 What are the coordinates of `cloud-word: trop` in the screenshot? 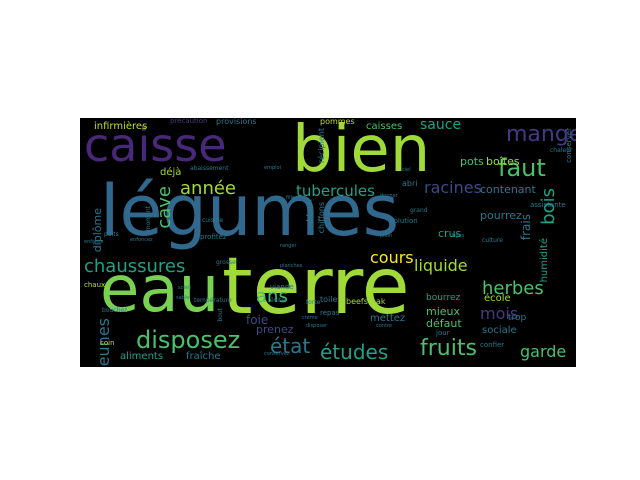 It's located at (517, 318).